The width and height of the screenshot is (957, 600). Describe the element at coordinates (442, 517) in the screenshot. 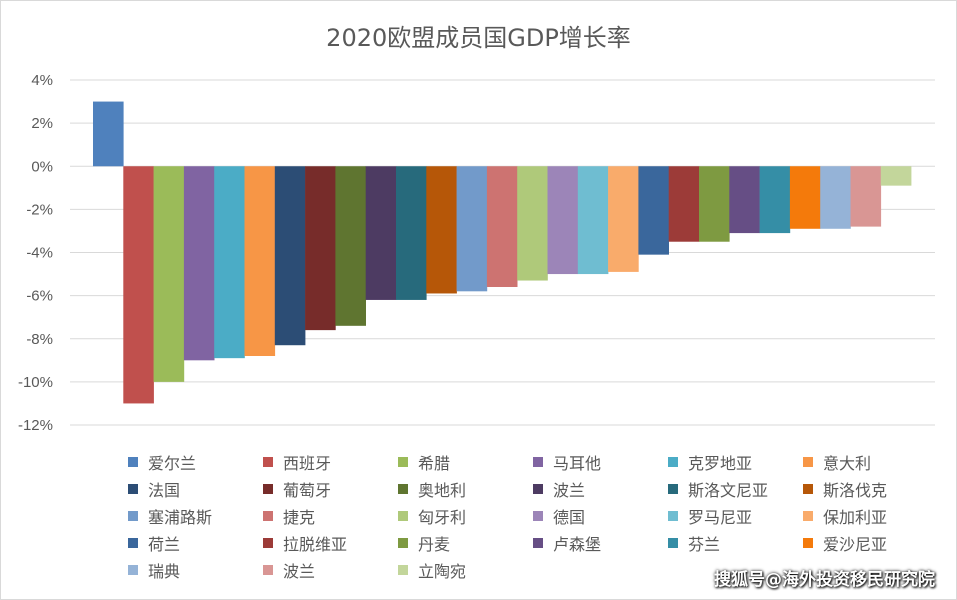

I see `legend-label: 匈牙利` at that location.